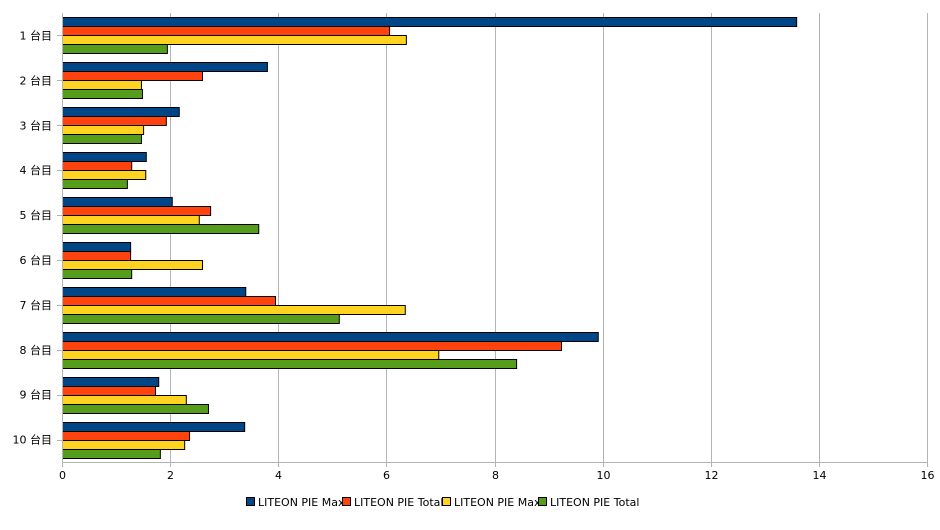  What do you see at coordinates (62, 475) in the screenshot?
I see `x-tick-label: 0` at bounding box center [62, 475].